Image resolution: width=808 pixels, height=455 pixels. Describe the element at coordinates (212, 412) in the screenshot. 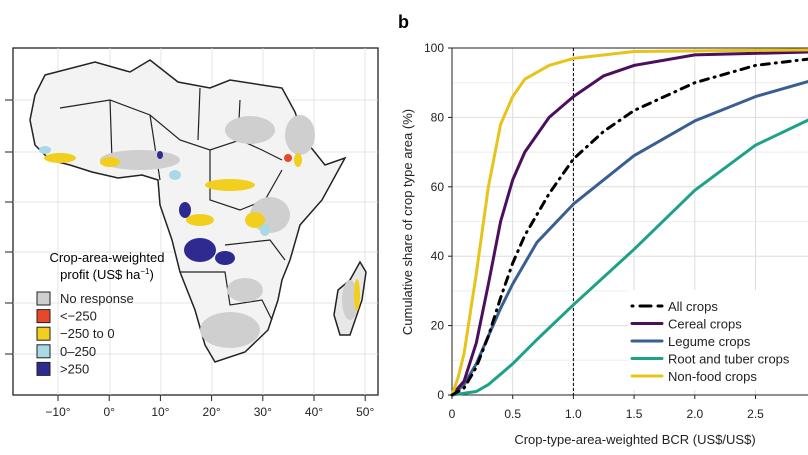

I see `map-x-tick-label: 20°` at that location.